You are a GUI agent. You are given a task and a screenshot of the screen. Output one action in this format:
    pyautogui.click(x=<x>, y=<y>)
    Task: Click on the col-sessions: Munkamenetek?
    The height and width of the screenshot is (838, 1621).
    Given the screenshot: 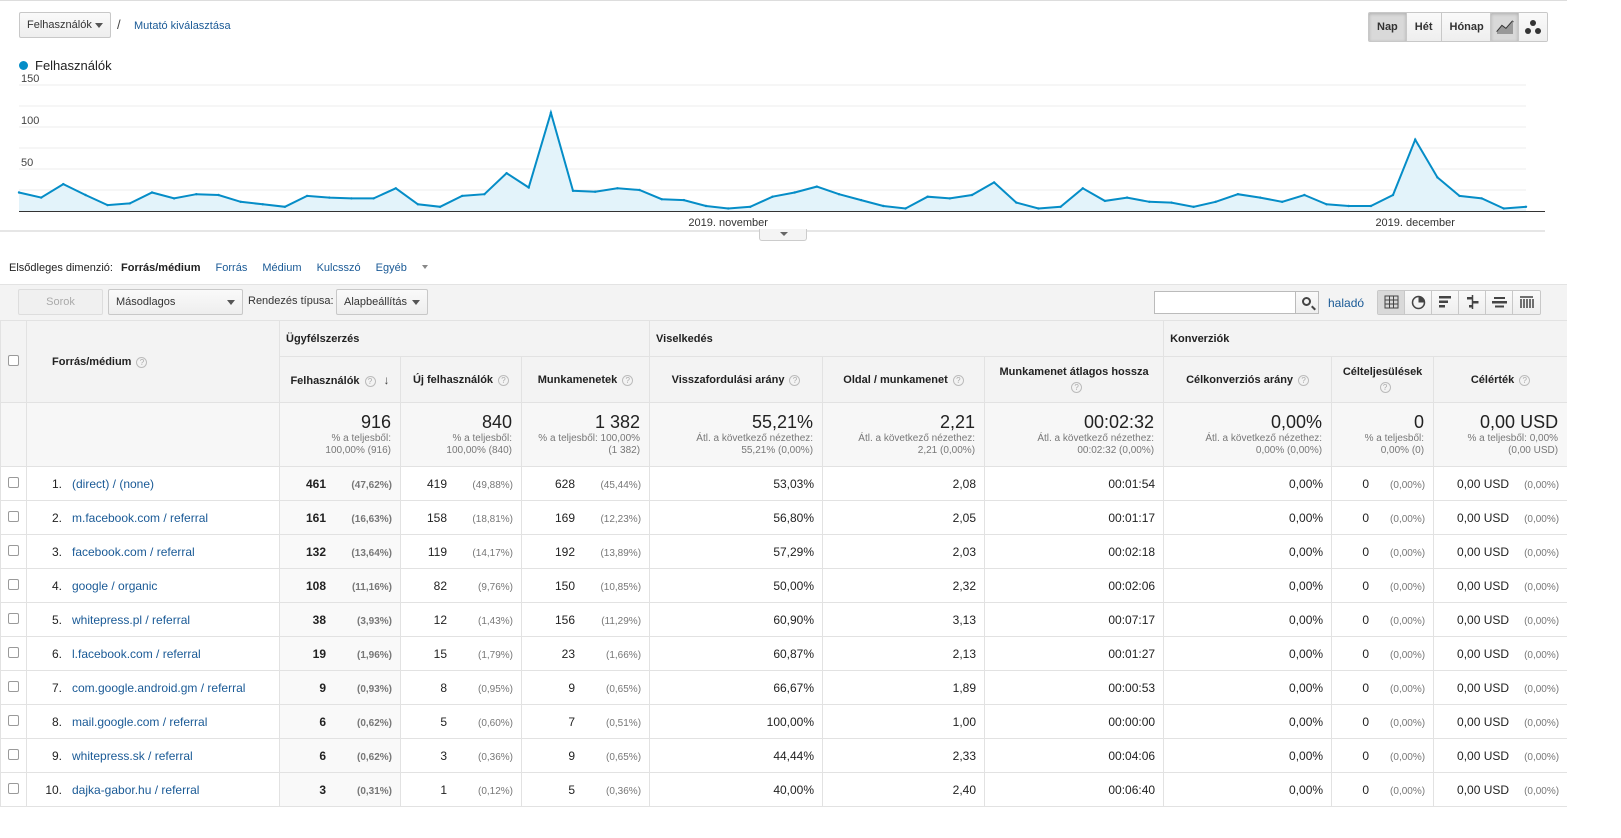 What is the action you would take?
    pyautogui.click(x=585, y=379)
    